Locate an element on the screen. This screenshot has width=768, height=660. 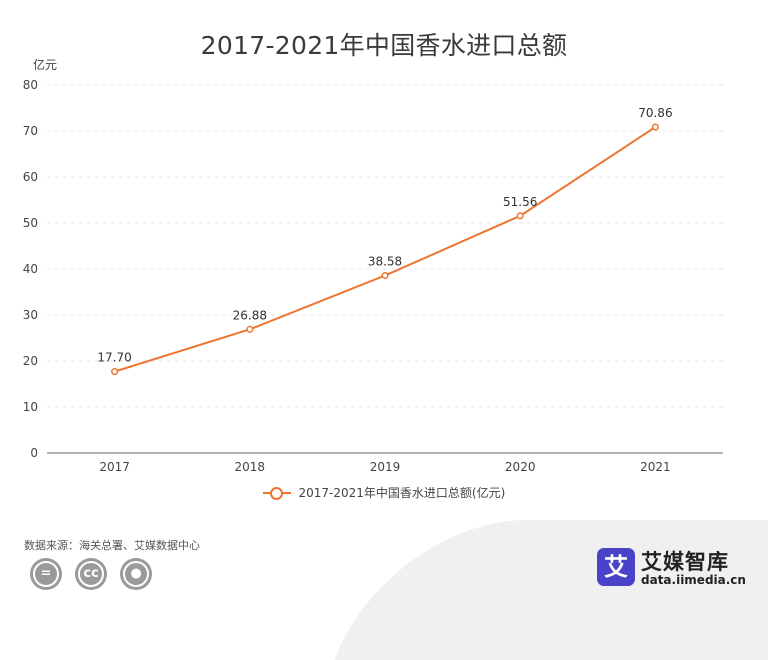
data-label: 51.56 is located at coordinates (520, 202).